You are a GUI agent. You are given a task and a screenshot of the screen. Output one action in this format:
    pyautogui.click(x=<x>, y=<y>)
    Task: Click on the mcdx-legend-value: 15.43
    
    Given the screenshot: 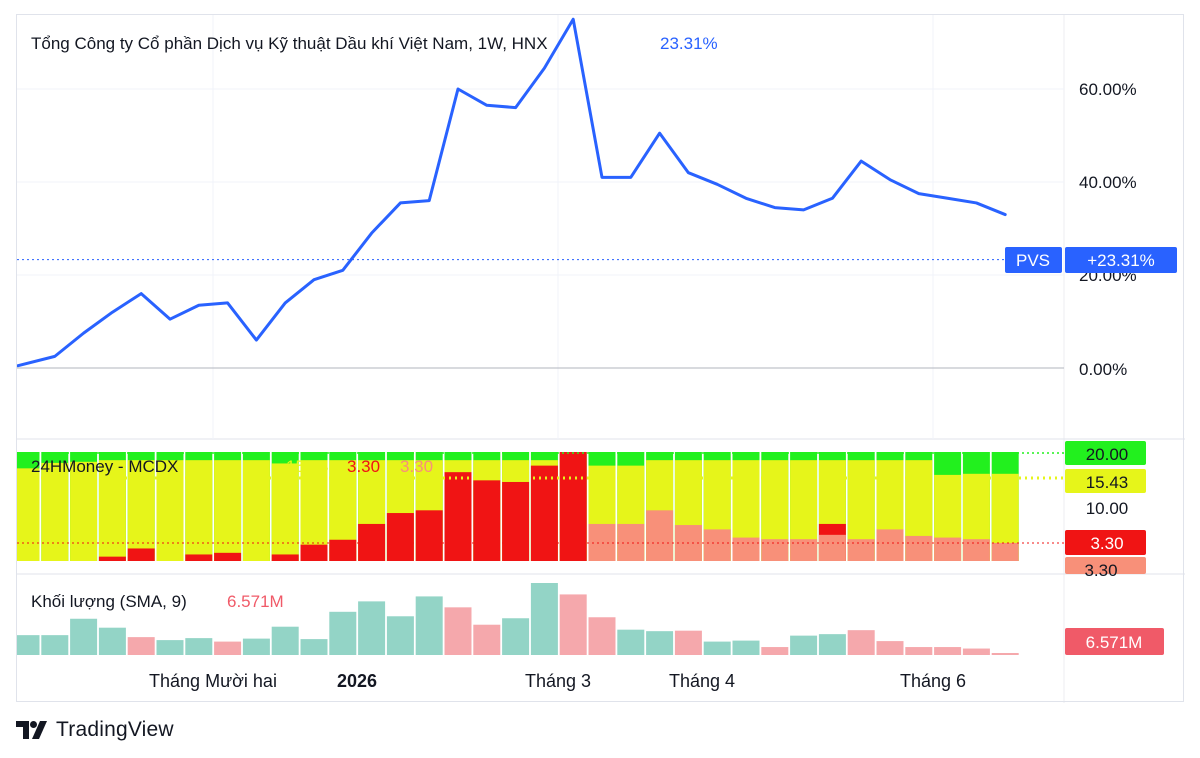 What is the action you would take?
    pyautogui.click(x=307, y=466)
    